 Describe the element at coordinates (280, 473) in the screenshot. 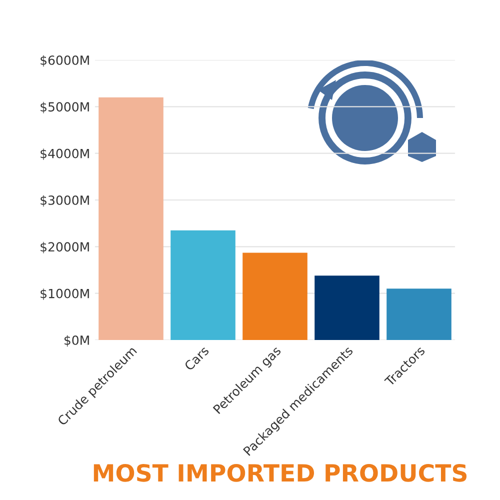

I see `text: MOST IMPORTED PRODUCTS` at that location.